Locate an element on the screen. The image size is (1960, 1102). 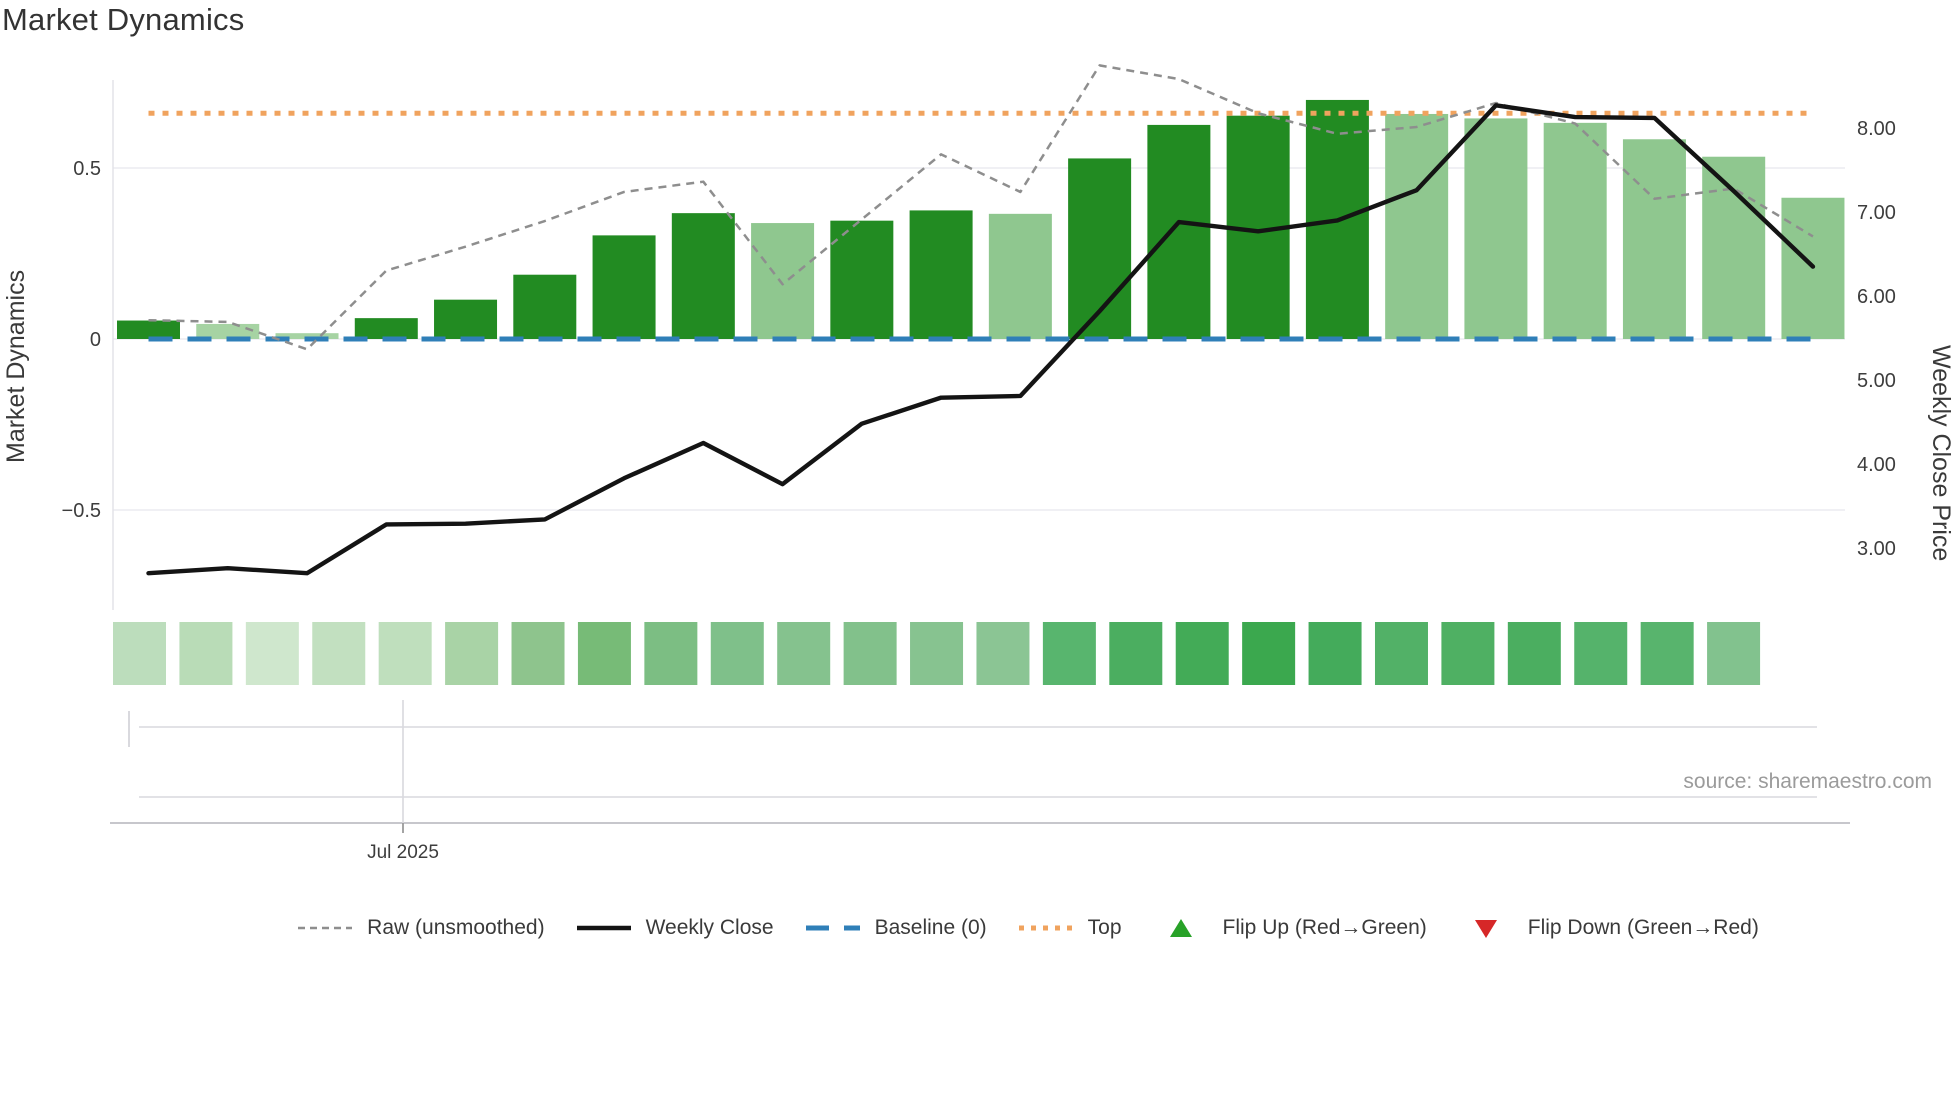
legend-label: Raw (unsmoothed) is located at coordinates (456, 927).